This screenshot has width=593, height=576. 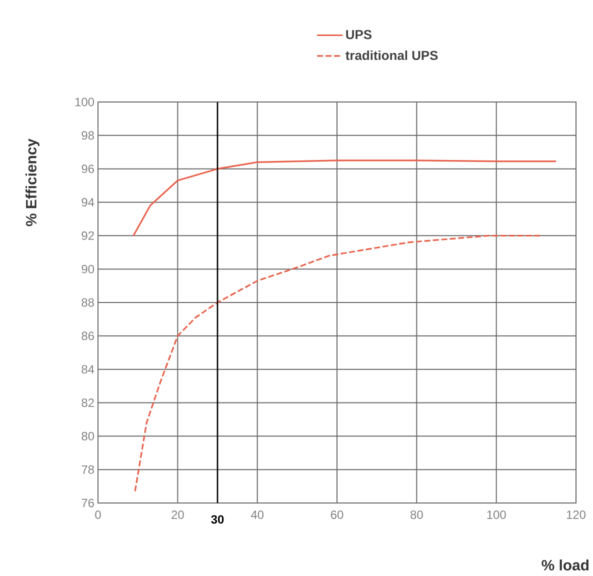 What do you see at coordinates (576, 514) in the screenshot?
I see `x-tick-label: 120` at bounding box center [576, 514].